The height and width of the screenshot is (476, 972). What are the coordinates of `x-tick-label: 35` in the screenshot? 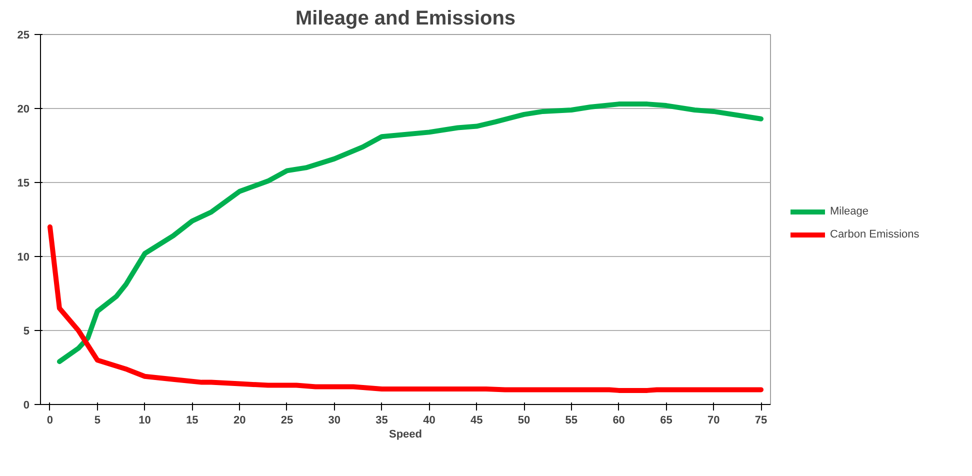 It's located at (382, 420).